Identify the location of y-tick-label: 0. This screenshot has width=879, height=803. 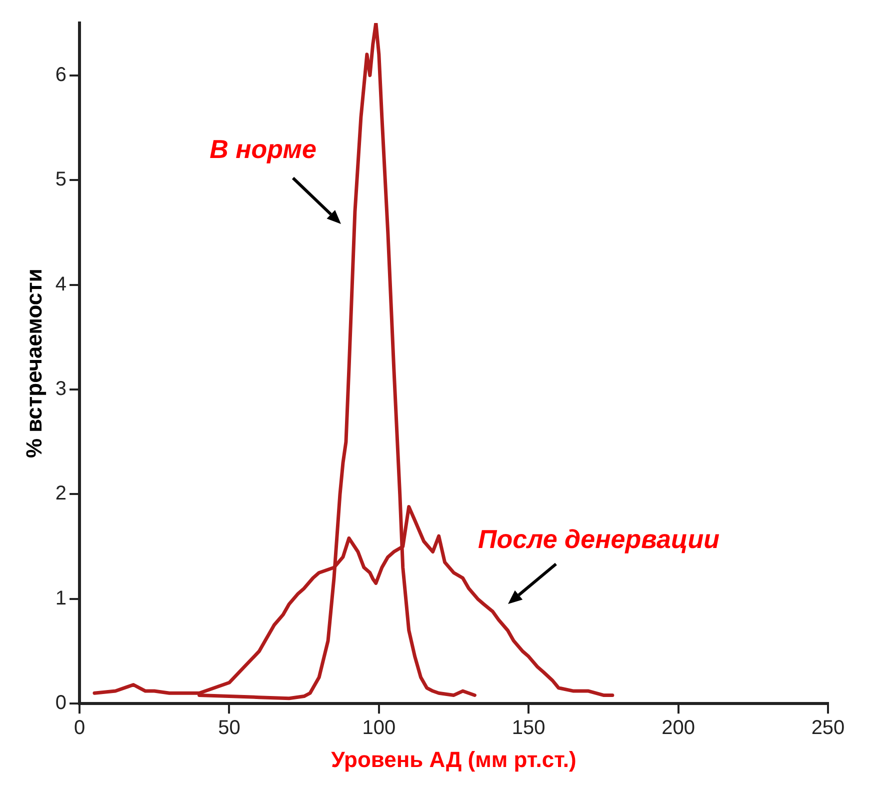
(61, 703).